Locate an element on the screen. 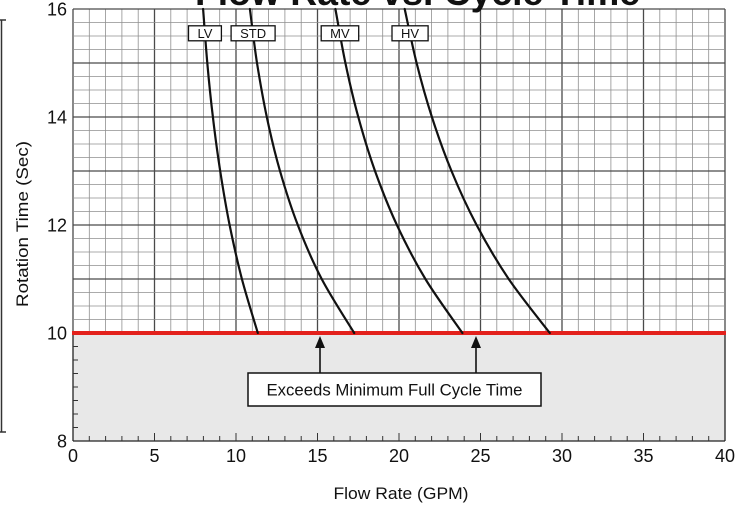 The height and width of the screenshot is (506, 746). series-label-lv: LV is located at coordinates (205, 33).